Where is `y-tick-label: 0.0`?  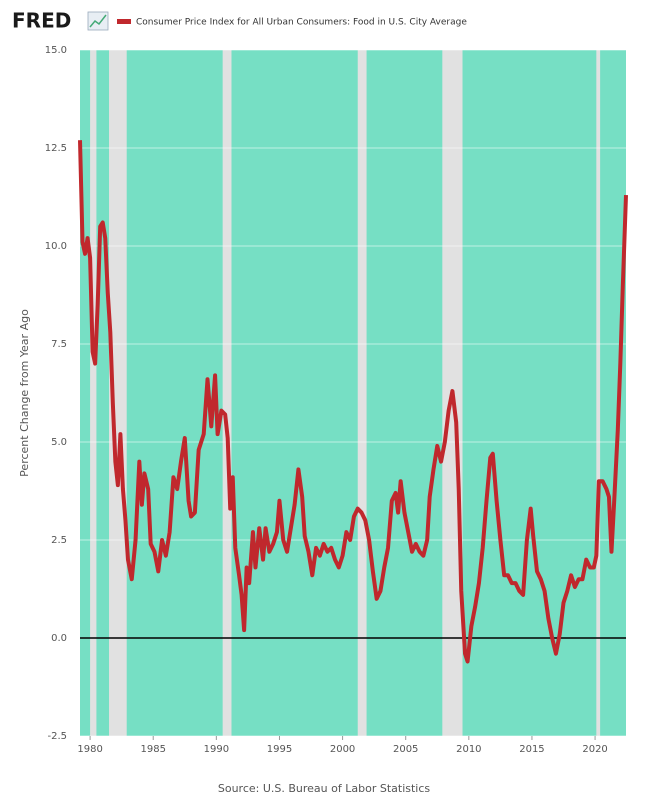 y-tick-label: 0.0 is located at coordinates (59, 638).